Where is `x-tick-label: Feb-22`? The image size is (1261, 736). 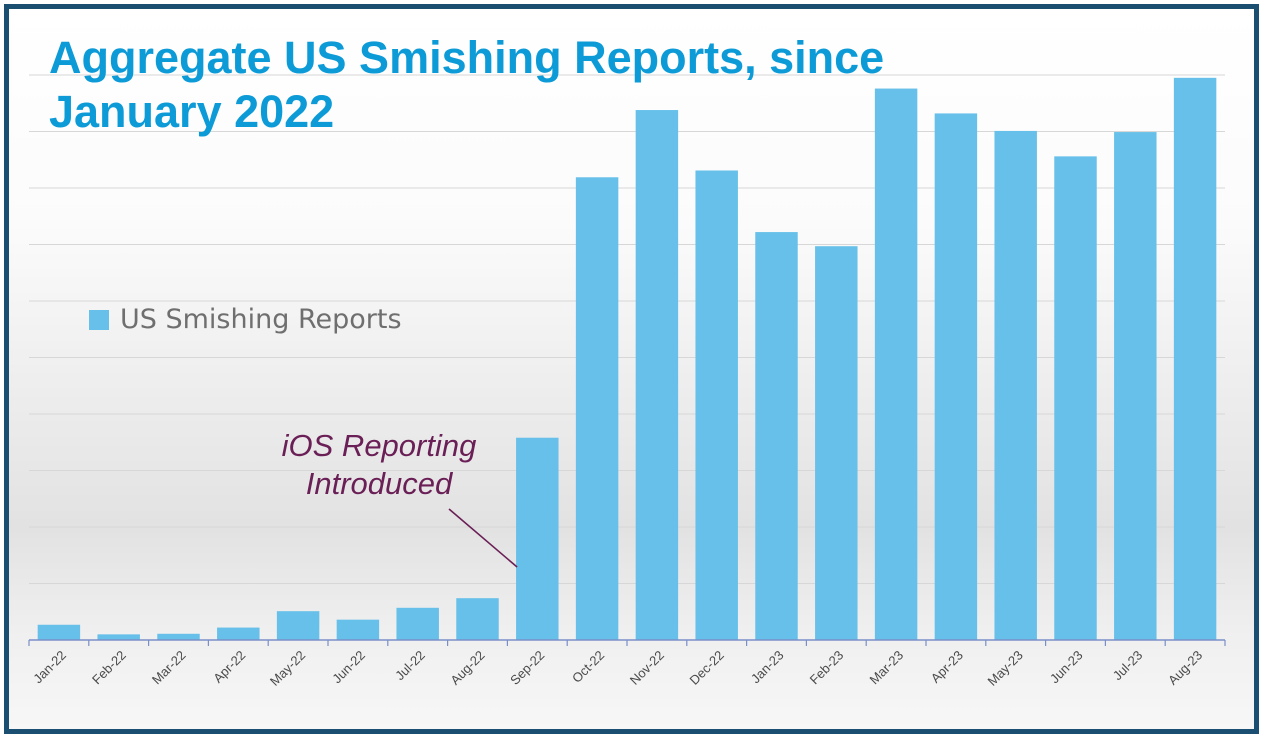
x-tick-label: Feb-22 is located at coordinates (109, 668).